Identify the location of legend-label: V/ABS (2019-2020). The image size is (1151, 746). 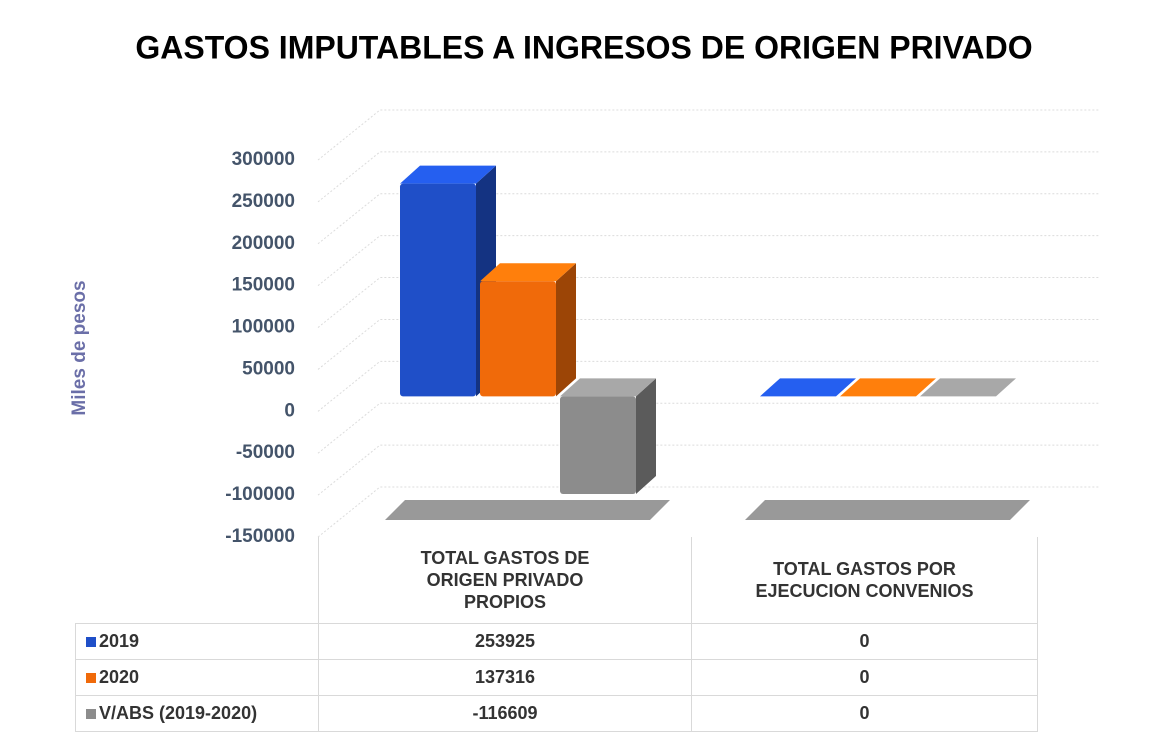
(178, 713).